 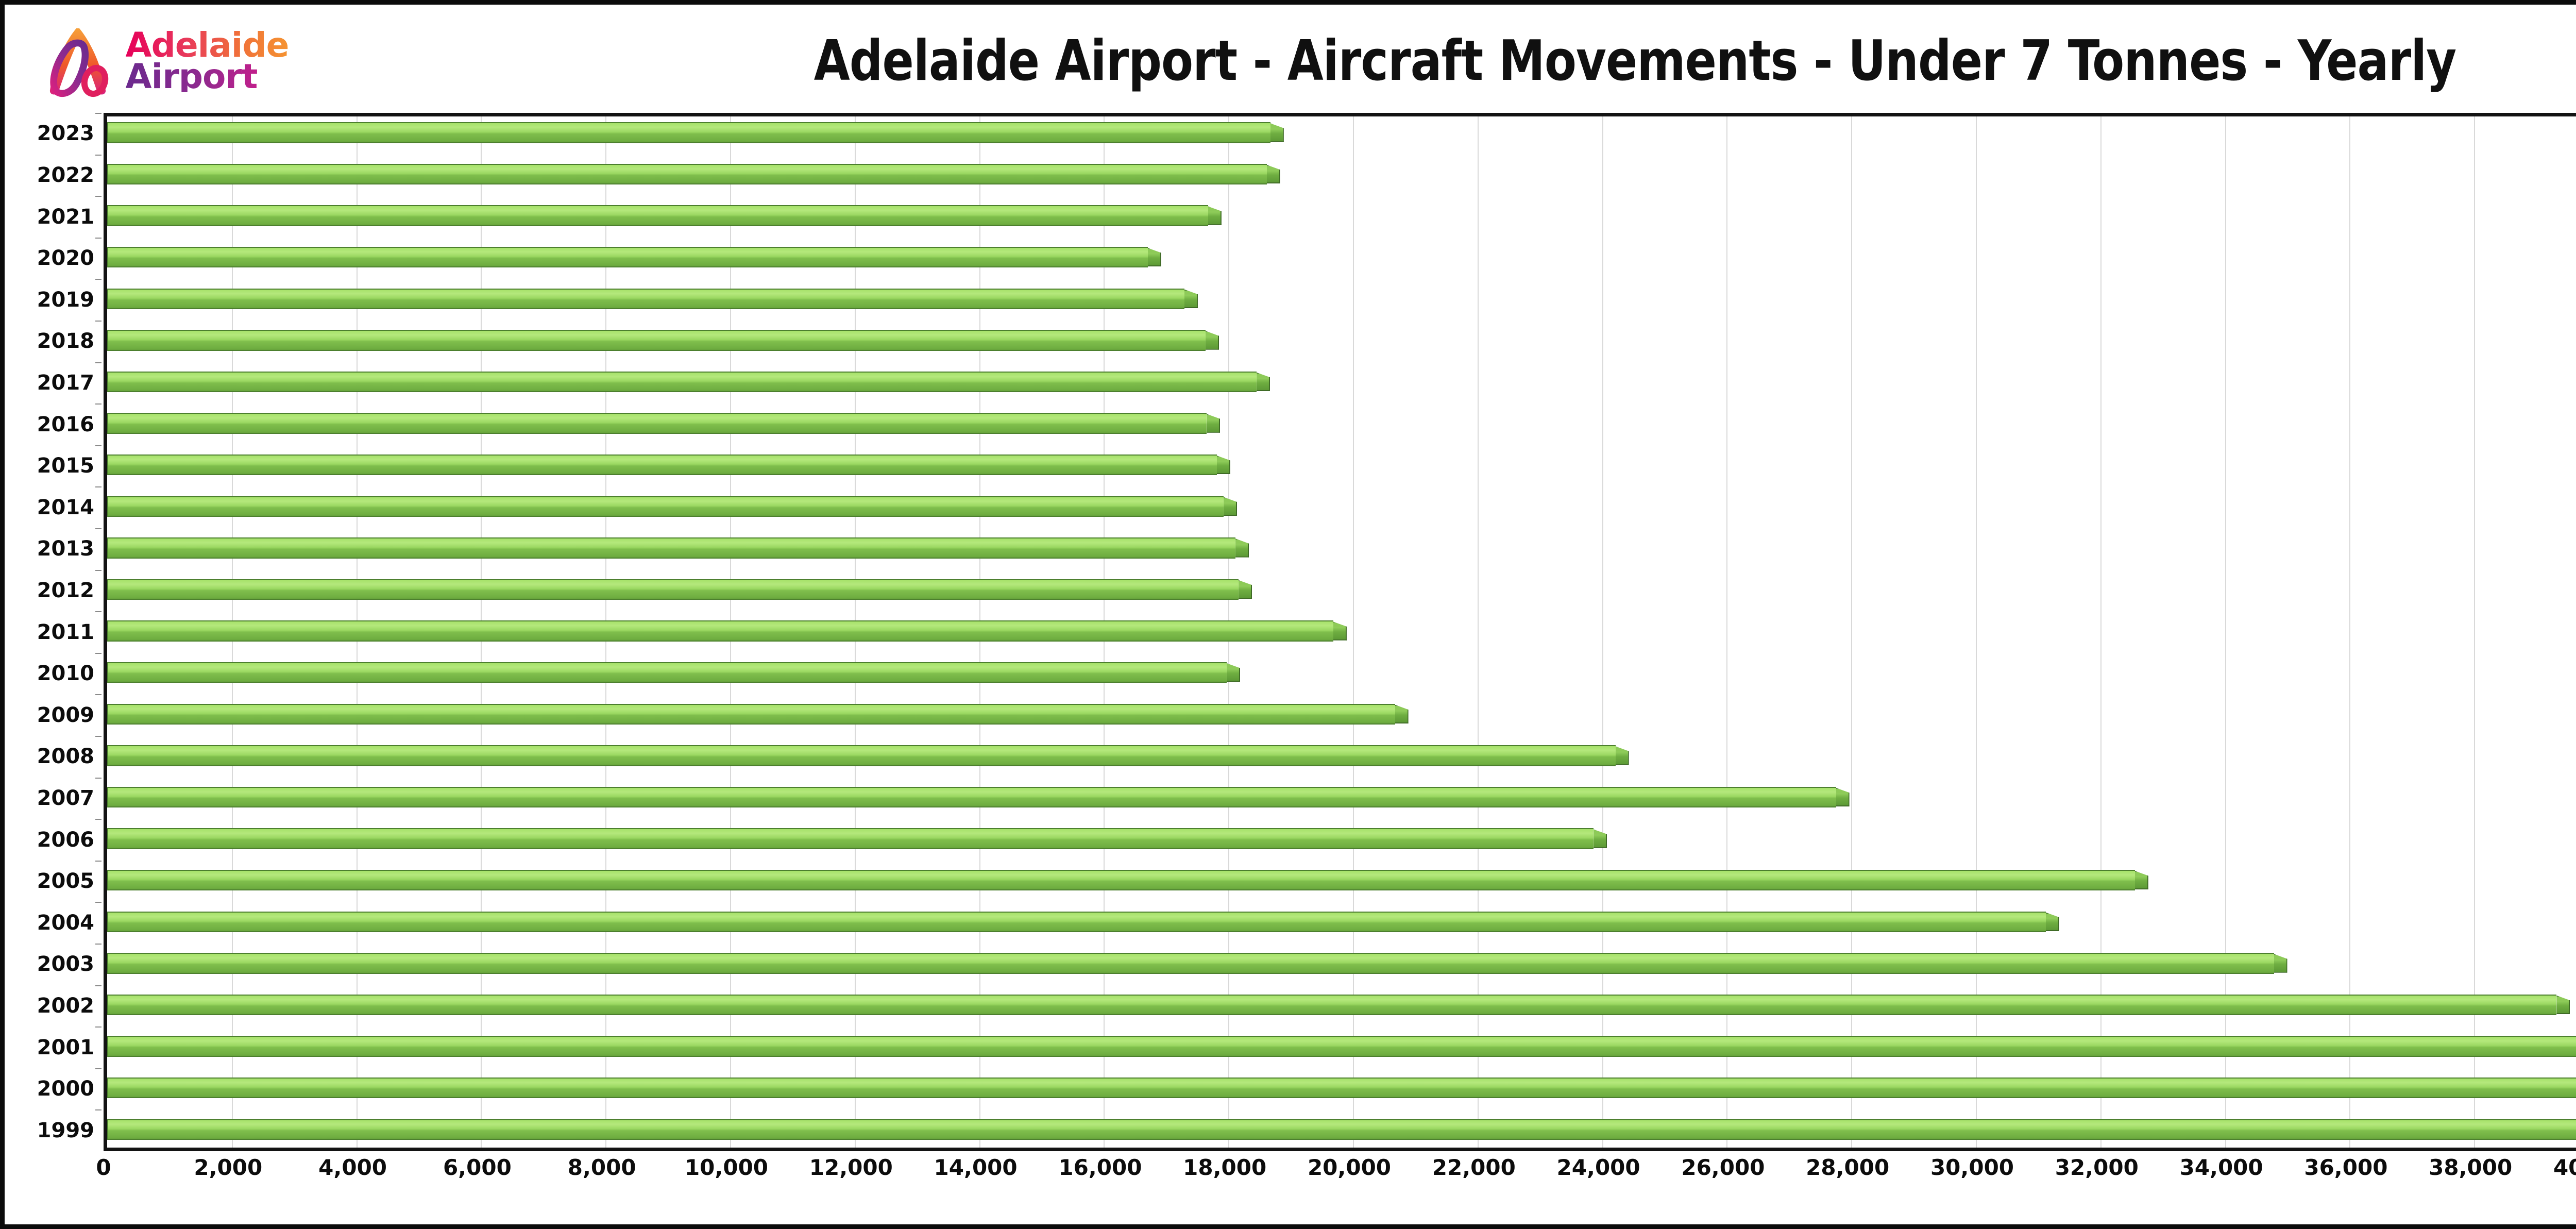 I want to click on y-axis-label-2009: 2009, so click(x=65, y=715).